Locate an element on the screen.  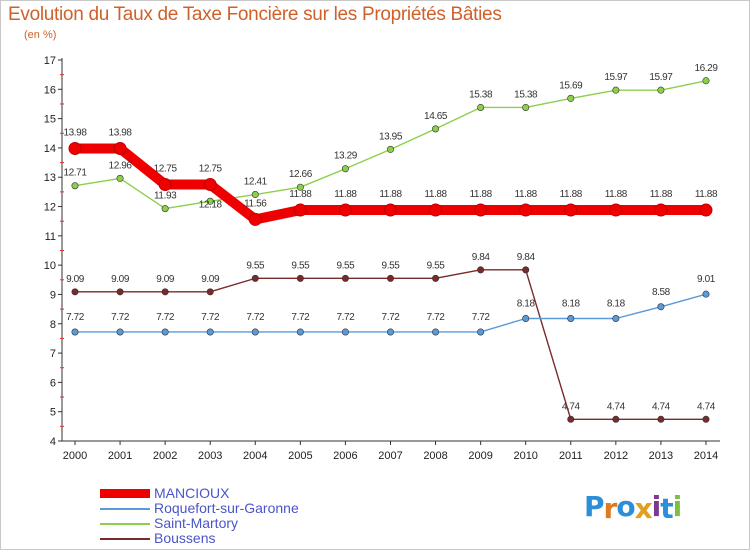
logo-letter: o is located at coordinates (625, 506).